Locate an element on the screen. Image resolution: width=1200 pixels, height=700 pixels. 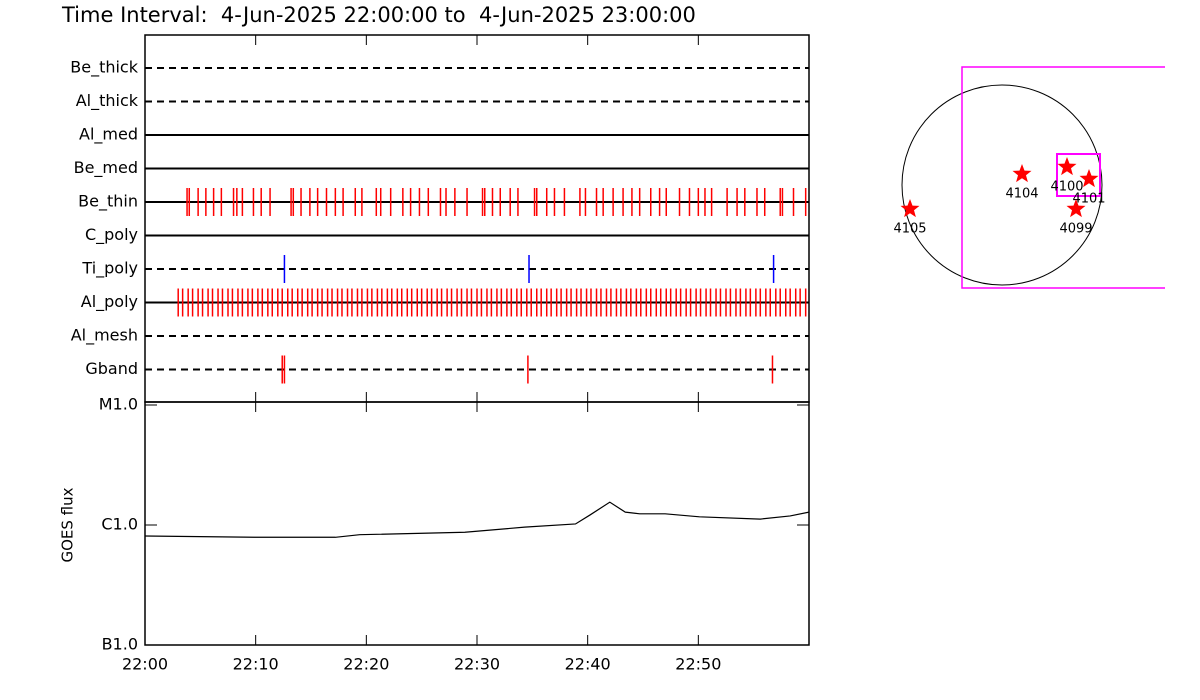
region-label: 4099 is located at coordinates (1075, 229).